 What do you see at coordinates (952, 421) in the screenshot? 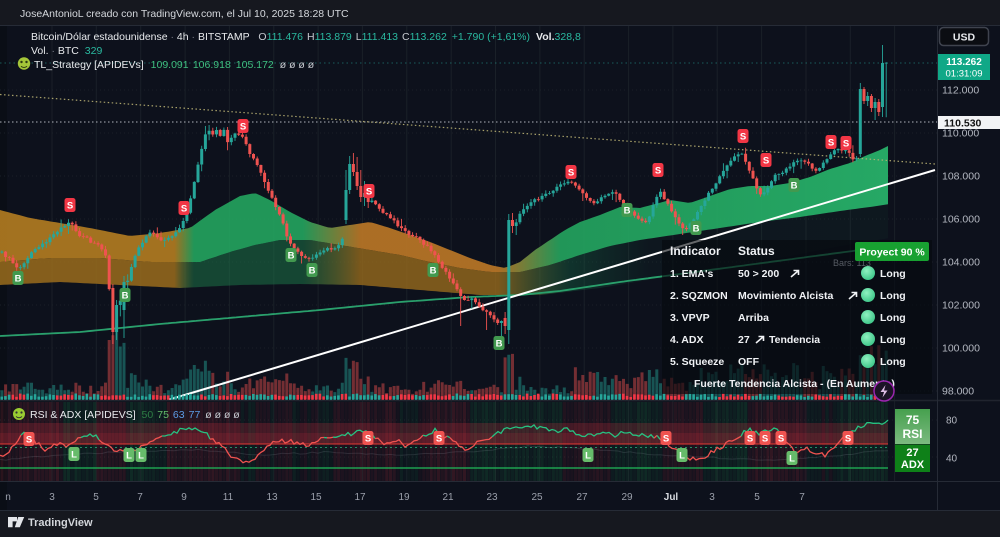
I see `svg-text: 80` at bounding box center [952, 421].